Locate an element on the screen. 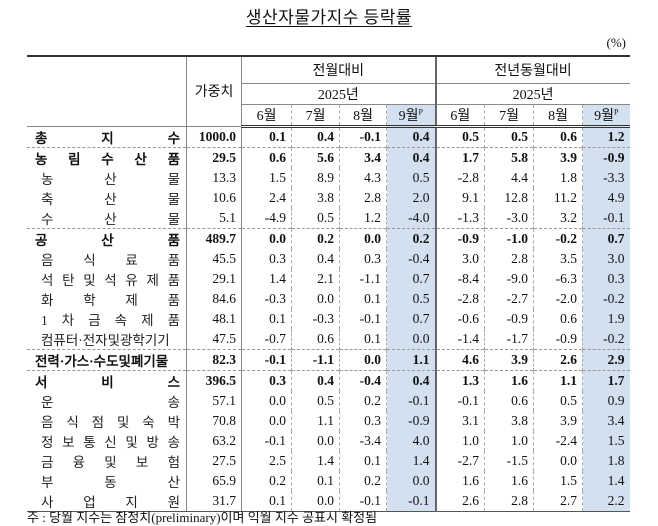 The image size is (658, 526). row-label: 농산물 is located at coordinates (107, 178).